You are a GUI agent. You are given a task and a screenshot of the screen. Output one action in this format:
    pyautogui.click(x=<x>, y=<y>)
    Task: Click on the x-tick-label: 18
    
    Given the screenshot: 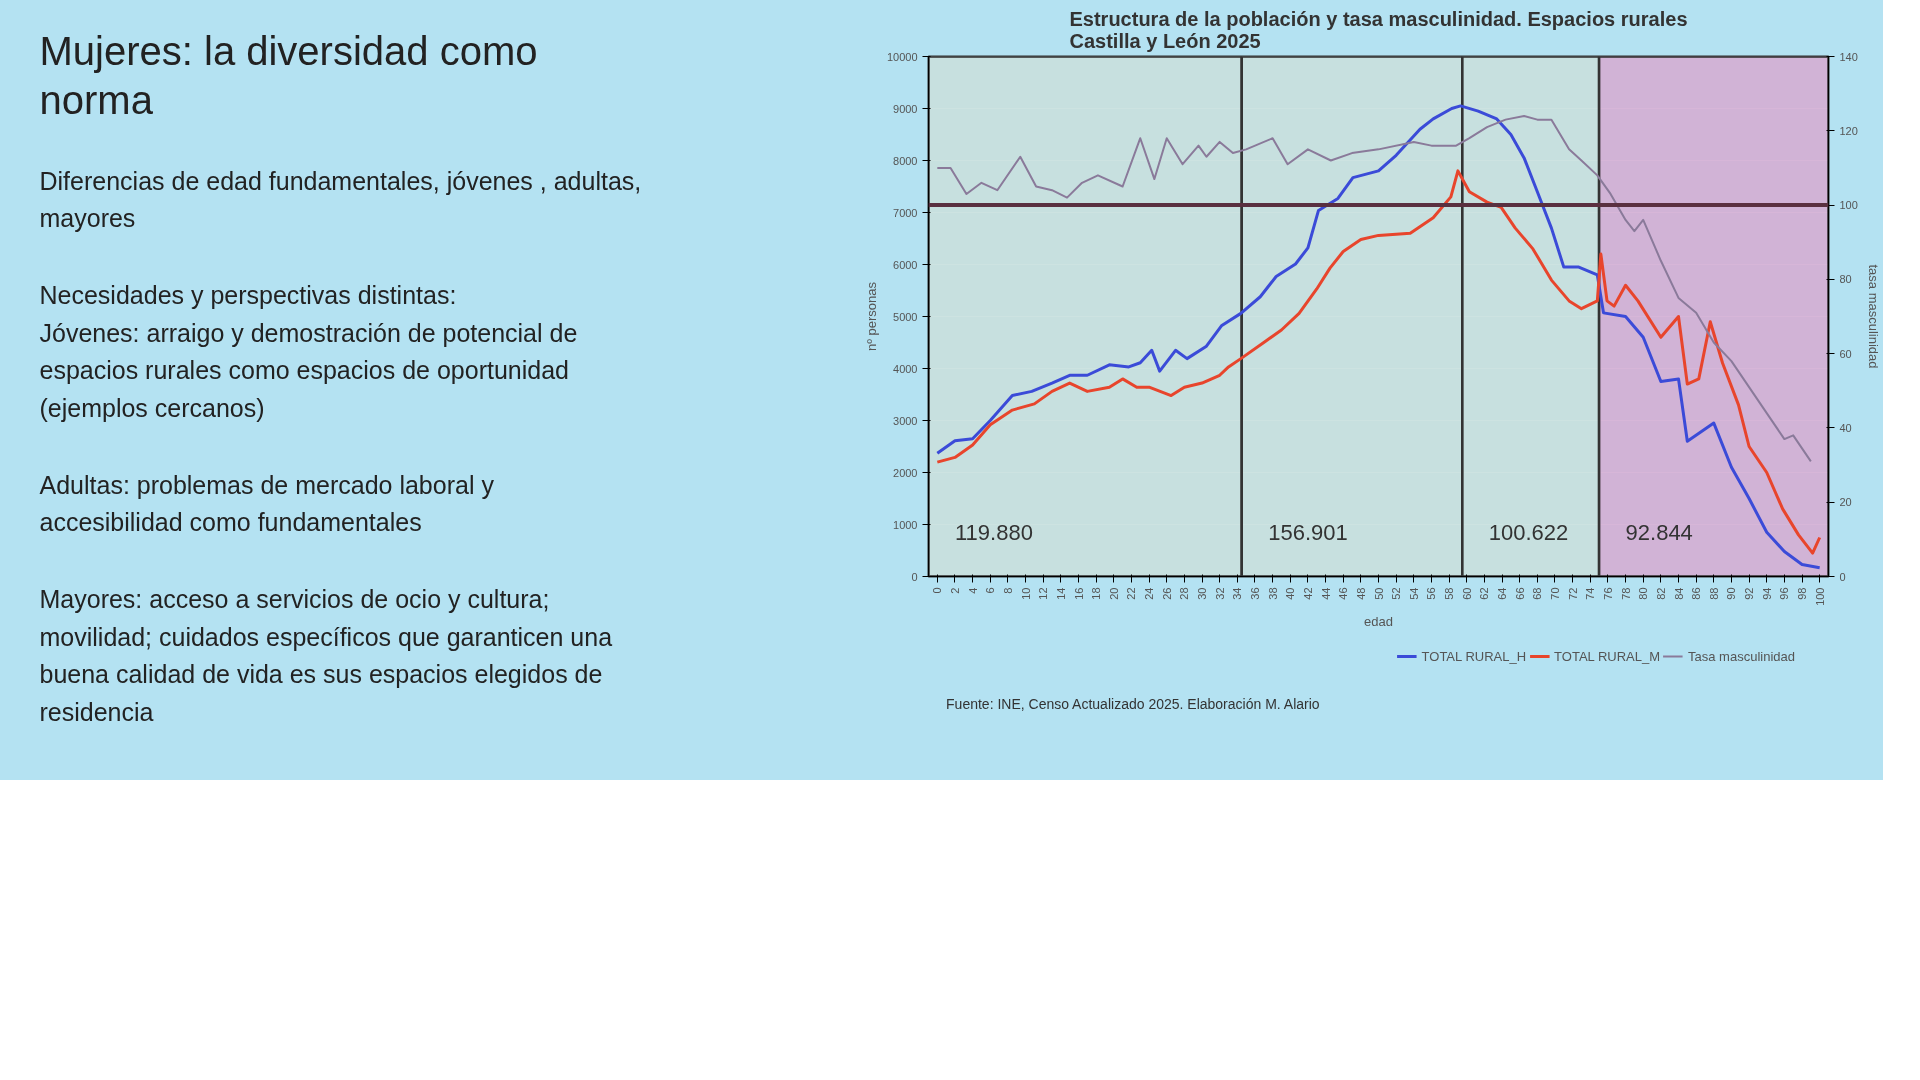 What is the action you would take?
    pyautogui.click(x=1096, y=593)
    